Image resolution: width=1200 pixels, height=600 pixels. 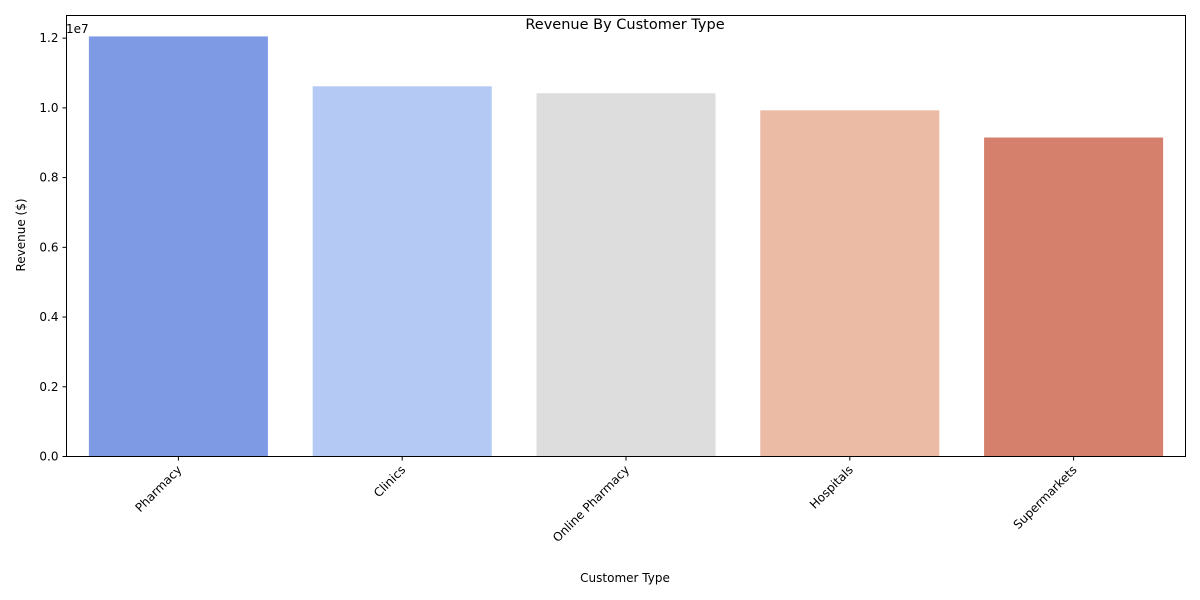 What do you see at coordinates (158, 489) in the screenshot?
I see `x-tick-label: Pharmacy​` at bounding box center [158, 489].